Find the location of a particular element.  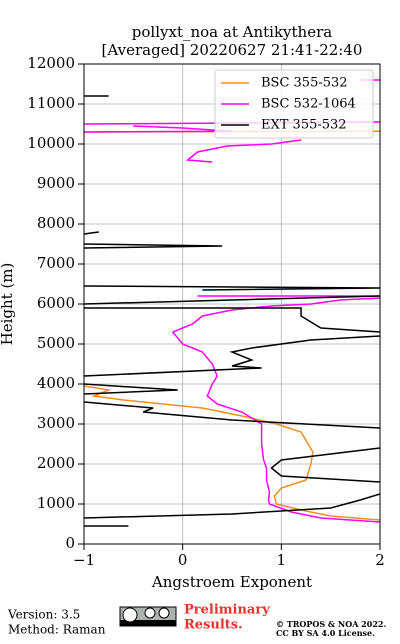

x-tick-label: 1 is located at coordinates (282, 560).